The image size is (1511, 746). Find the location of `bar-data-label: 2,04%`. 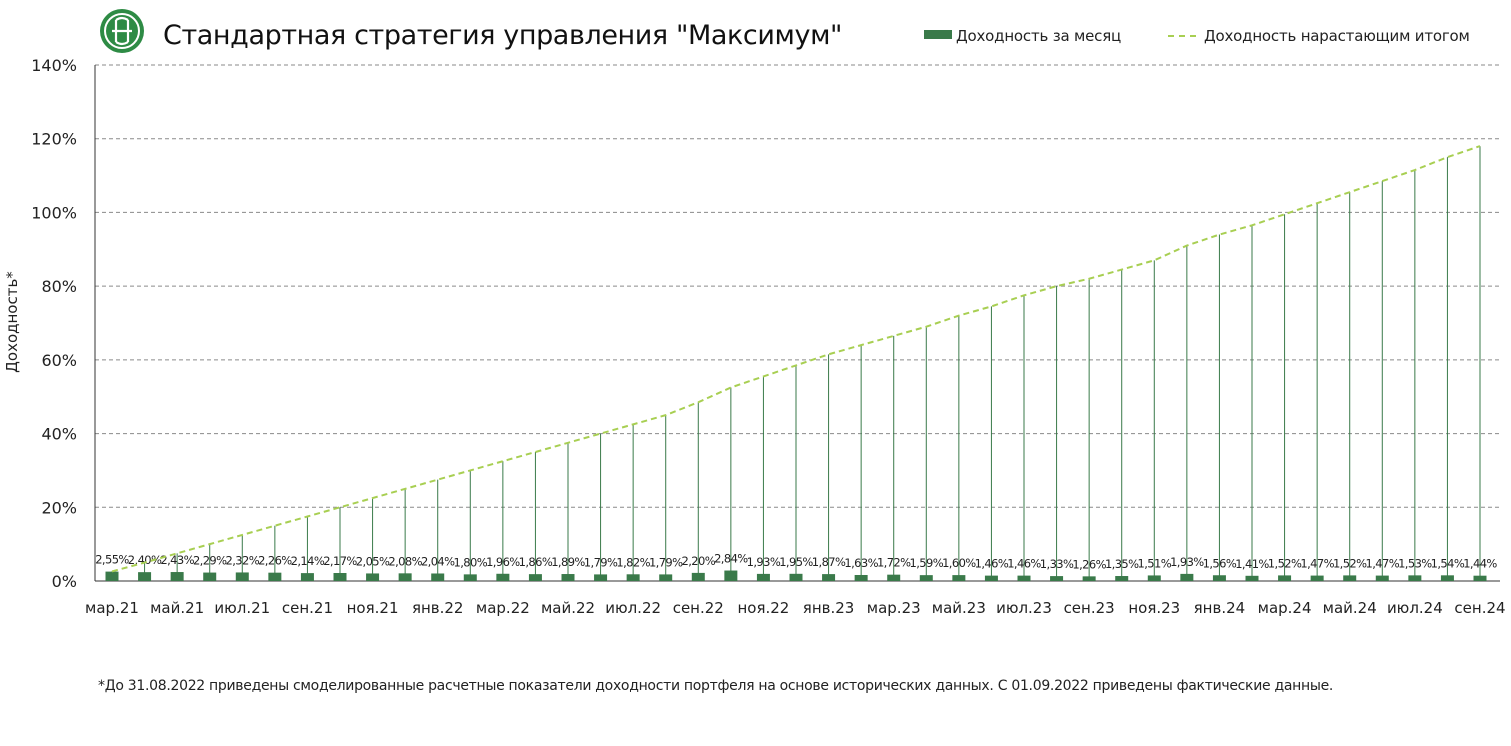

bar-data-label: 2,04% is located at coordinates (438, 561).